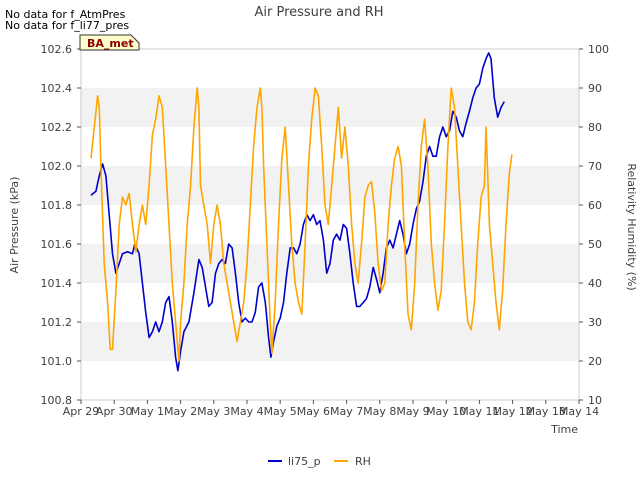 This screenshot has width=640, height=480. What do you see at coordinates (595, 127) in the screenshot?
I see `y-right-tick-label: 80` at bounding box center [595, 127].